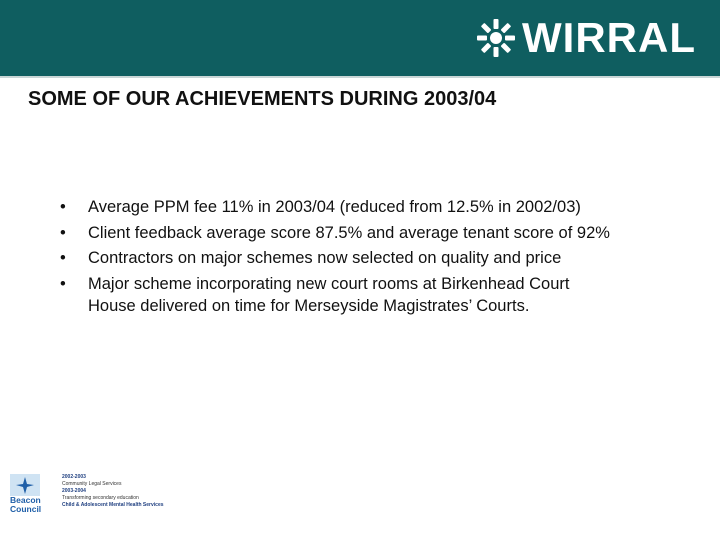 Image resolution: width=720 pixels, height=540 pixels. What do you see at coordinates (360, 77) in the screenshot?
I see `header-rule` at bounding box center [360, 77].